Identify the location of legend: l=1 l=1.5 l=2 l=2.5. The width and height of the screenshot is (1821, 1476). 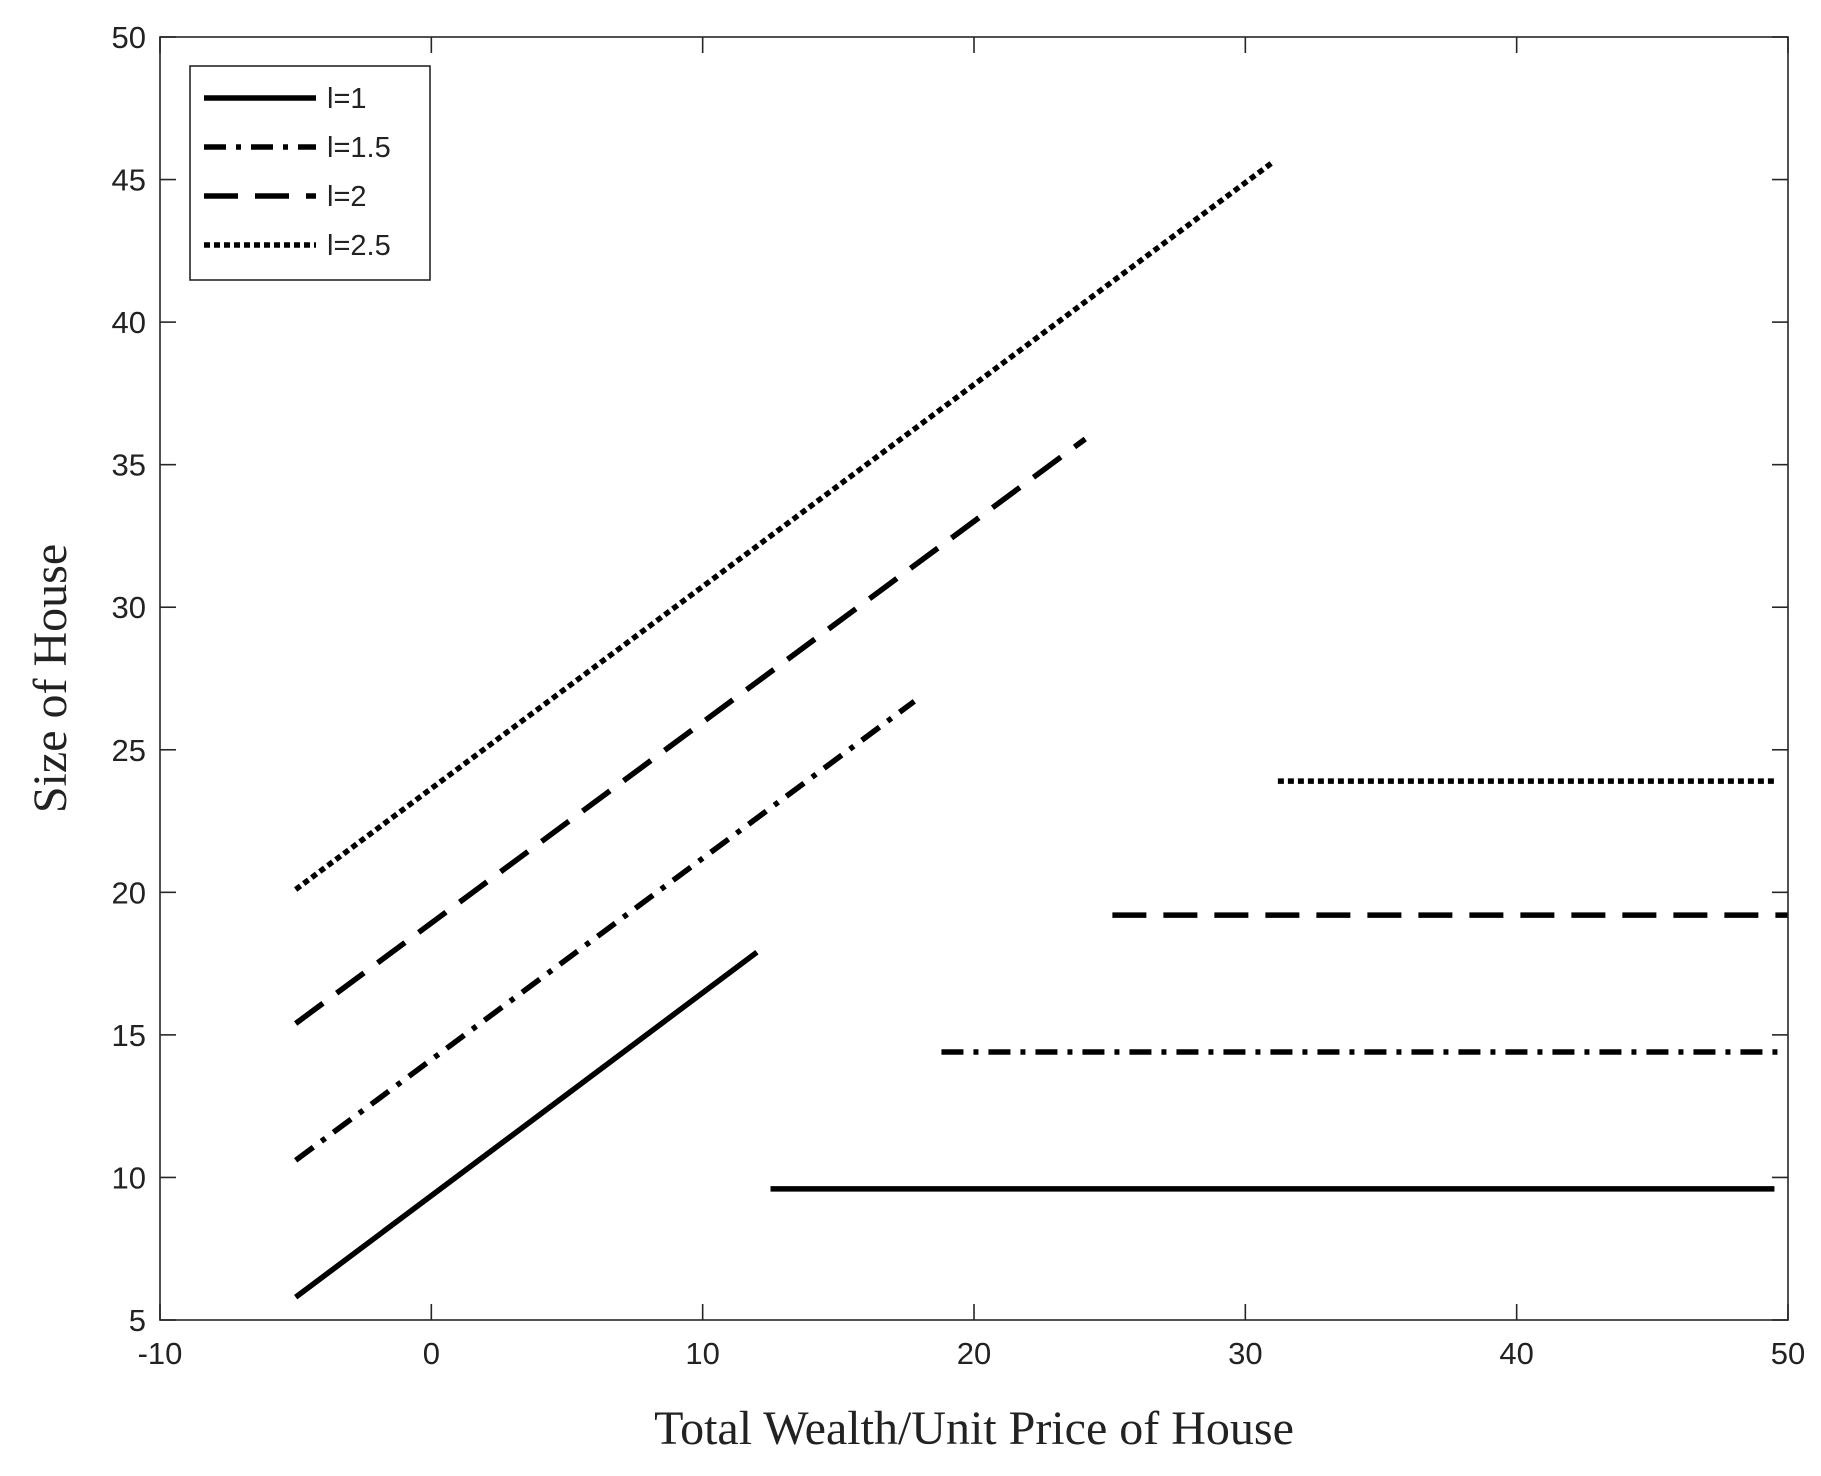
(310, 173).